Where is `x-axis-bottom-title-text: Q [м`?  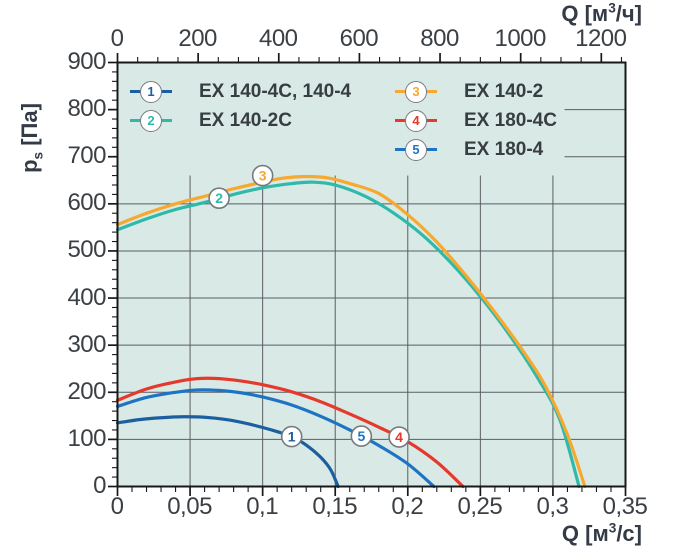 x-axis-bottom-title-text: Q [м is located at coordinates (585, 533).